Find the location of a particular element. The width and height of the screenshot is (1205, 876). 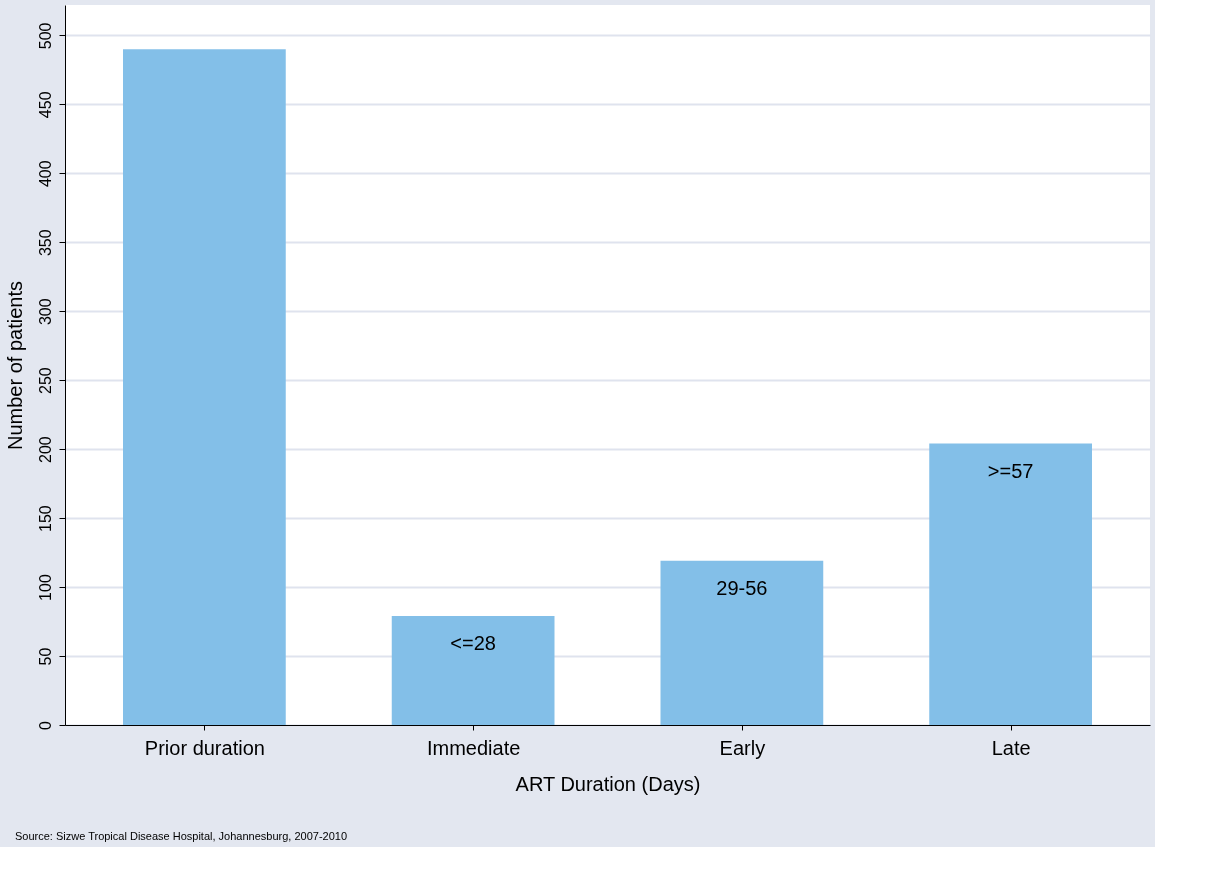

x-tick-label: Prior duration is located at coordinates (204, 747).